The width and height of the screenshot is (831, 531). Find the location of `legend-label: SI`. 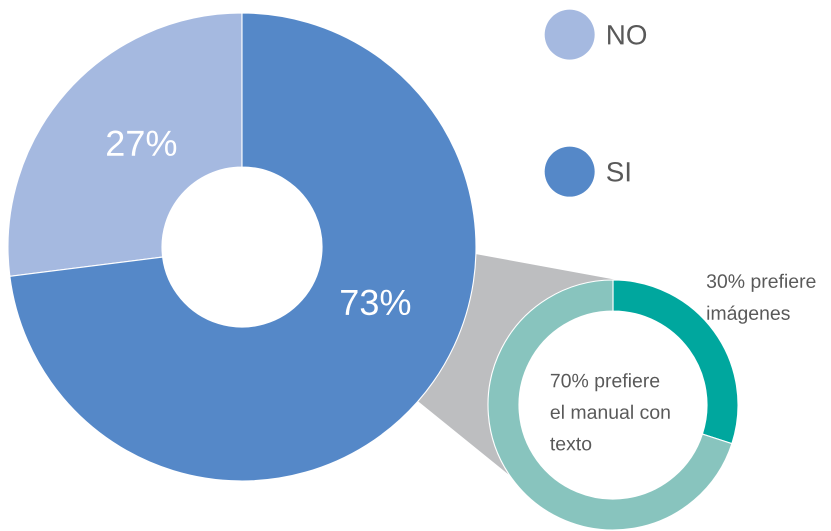

legend-label: SI is located at coordinates (618, 172).